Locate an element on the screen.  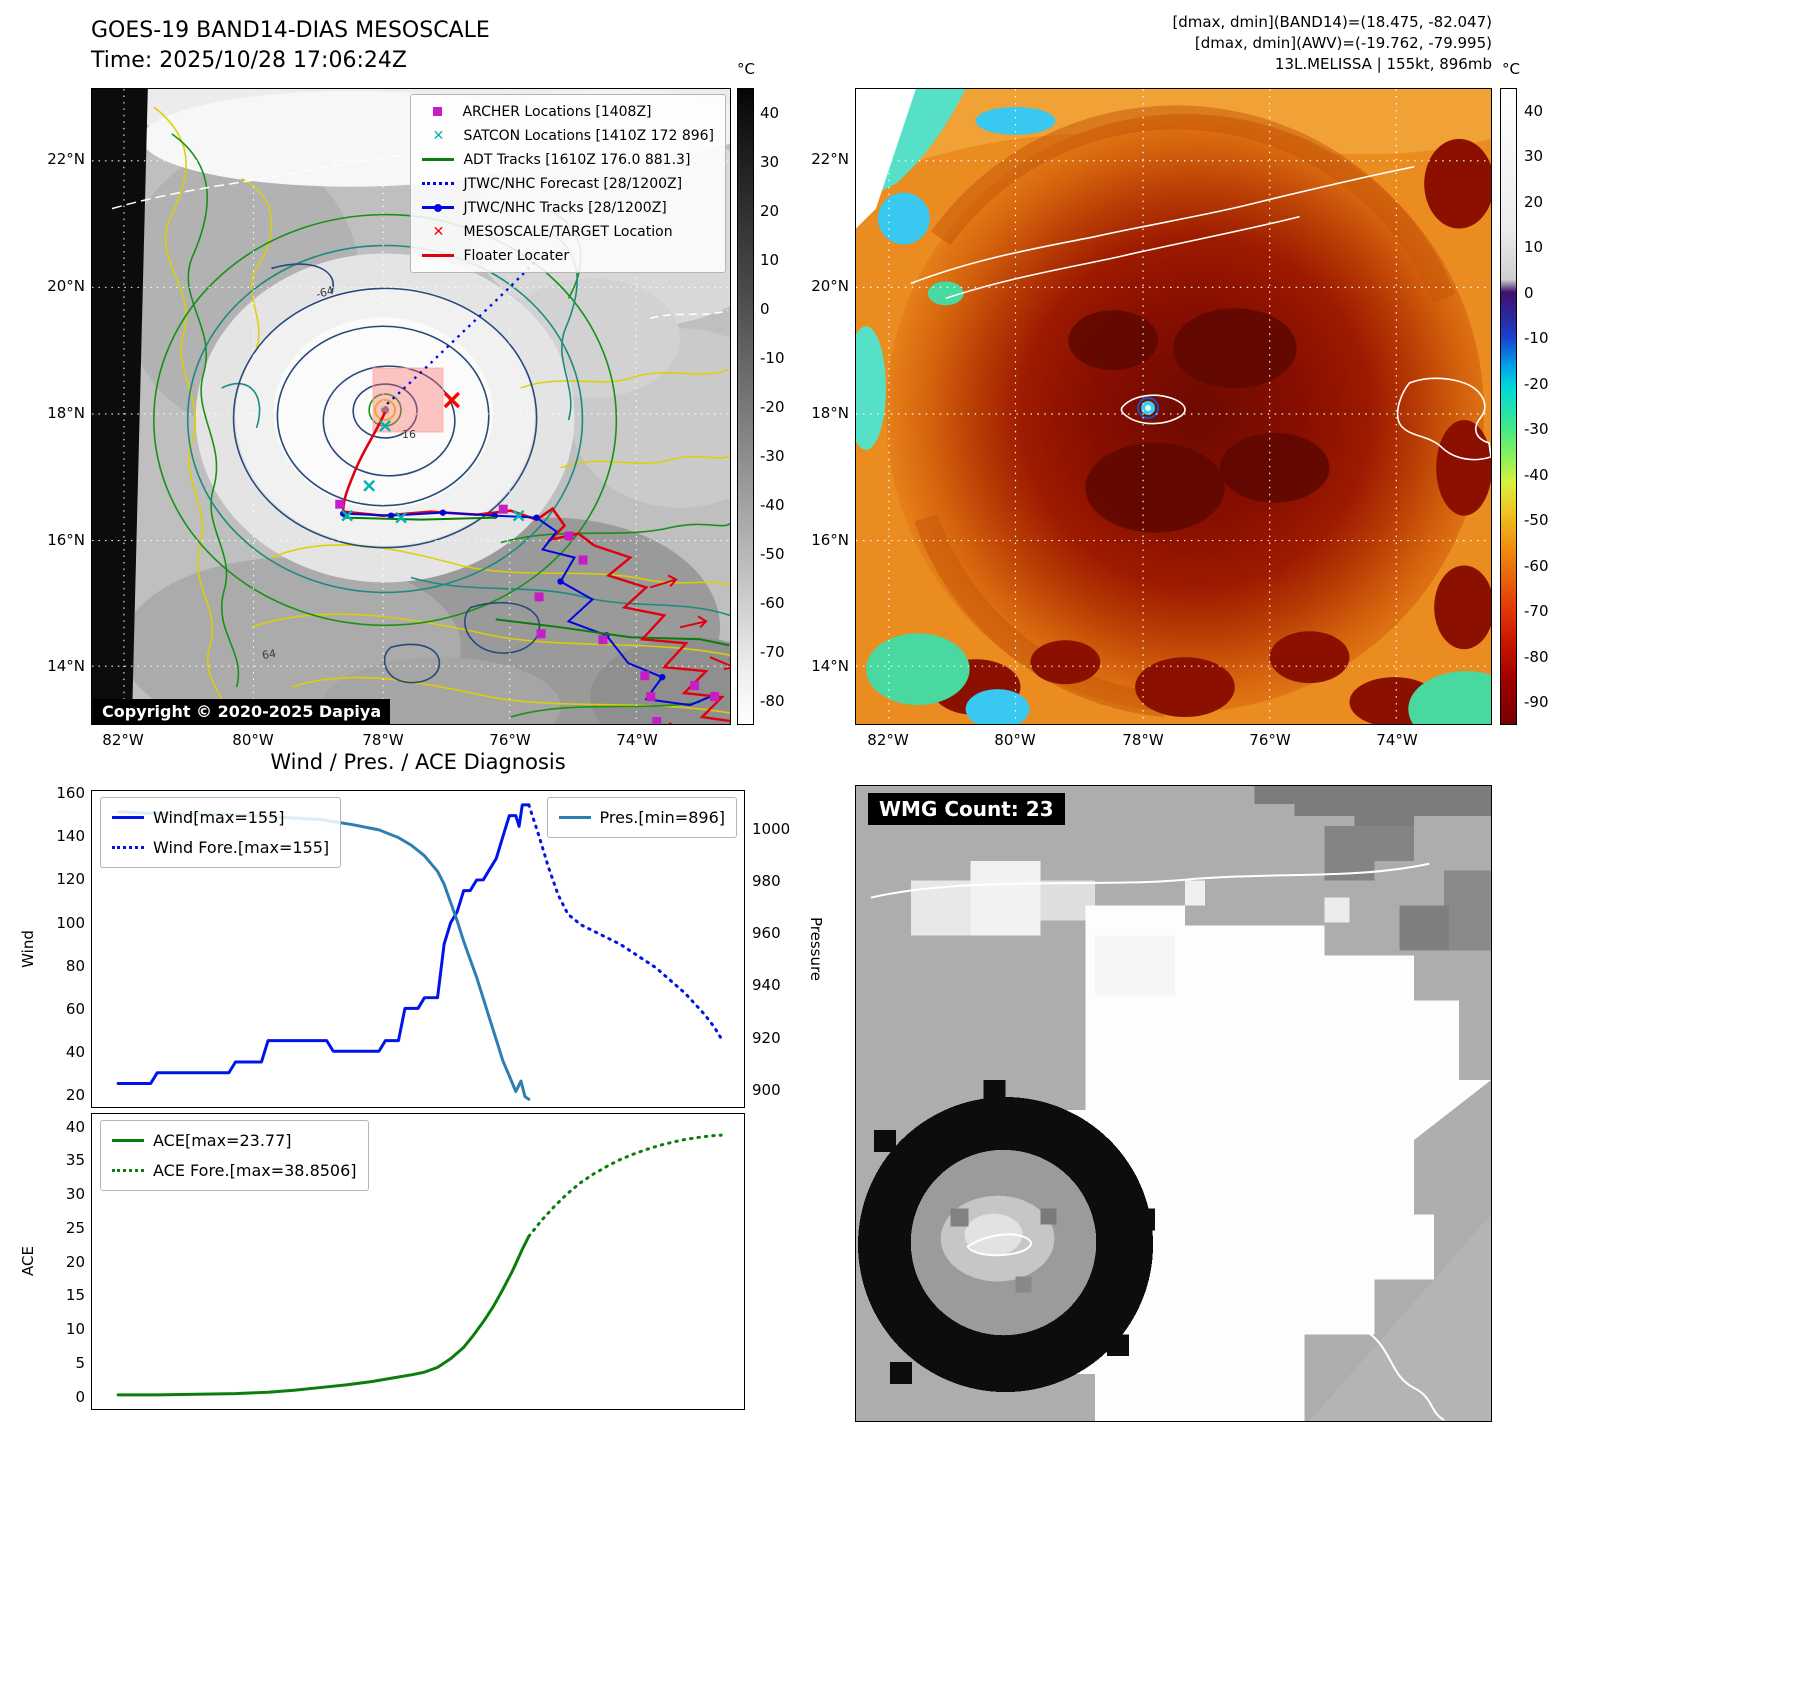
pressure-legend: Pres.[min=896] is located at coordinates (641, 817).